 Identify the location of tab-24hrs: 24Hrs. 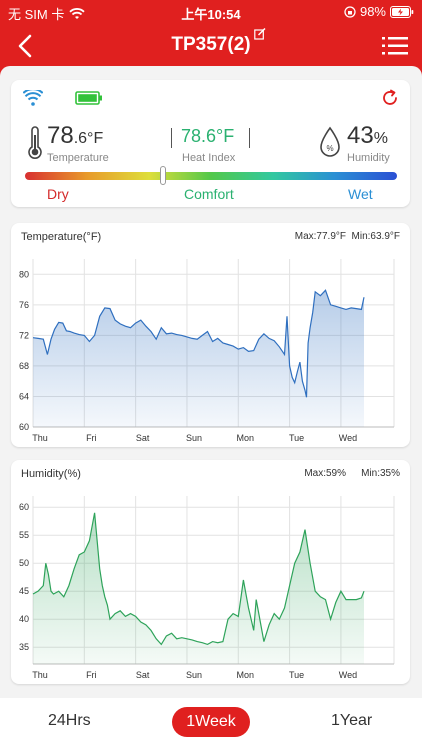
(69, 720).